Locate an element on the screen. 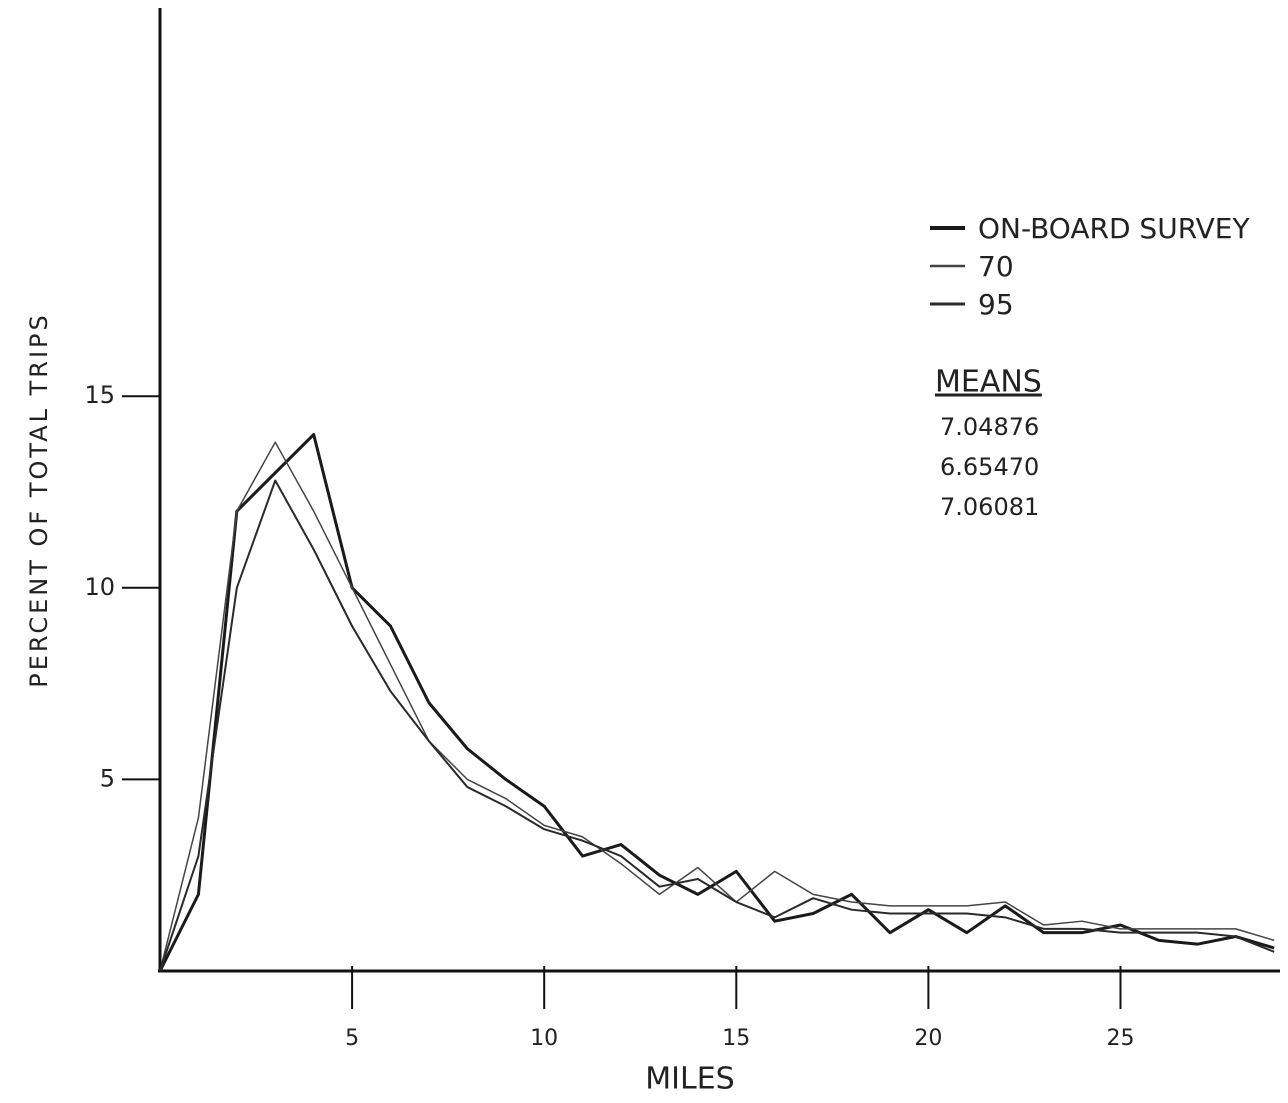 This screenshot has width=1288, height=1103. x-tick-label: 10 is located at coordinates (544, 1038).